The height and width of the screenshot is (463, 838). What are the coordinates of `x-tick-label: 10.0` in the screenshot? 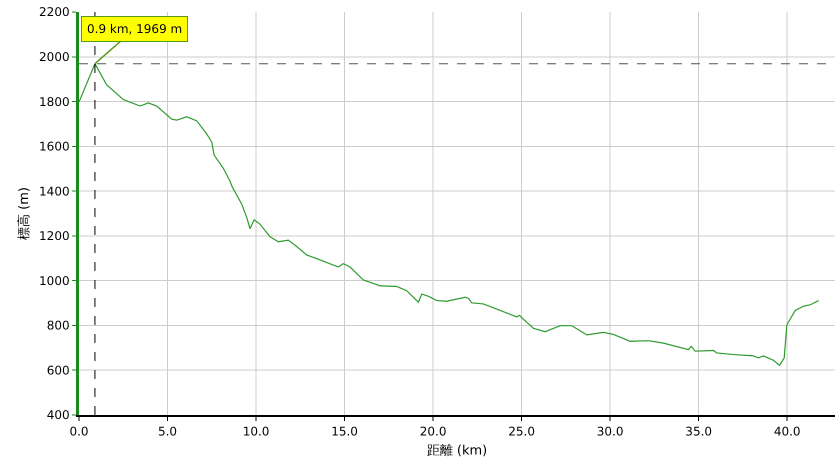 It's located at (256, 431).